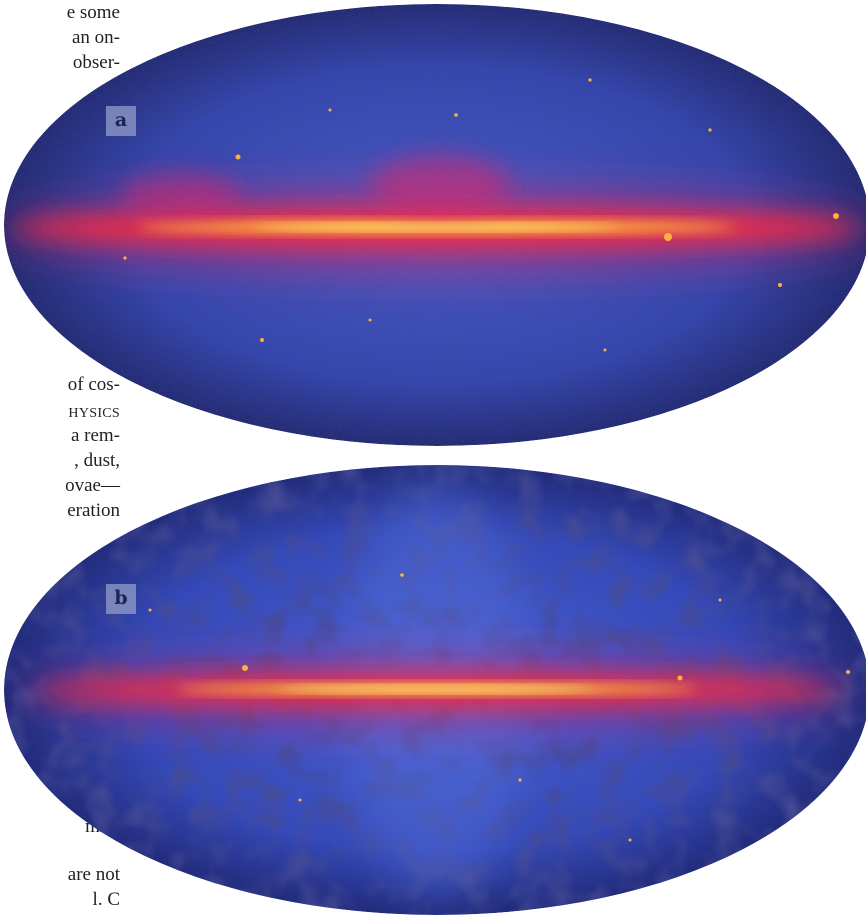  What do you see at coordinates (94, 413) in the screenshot?
I see `text-line: HYSICS` at bounding box center [94, 413].